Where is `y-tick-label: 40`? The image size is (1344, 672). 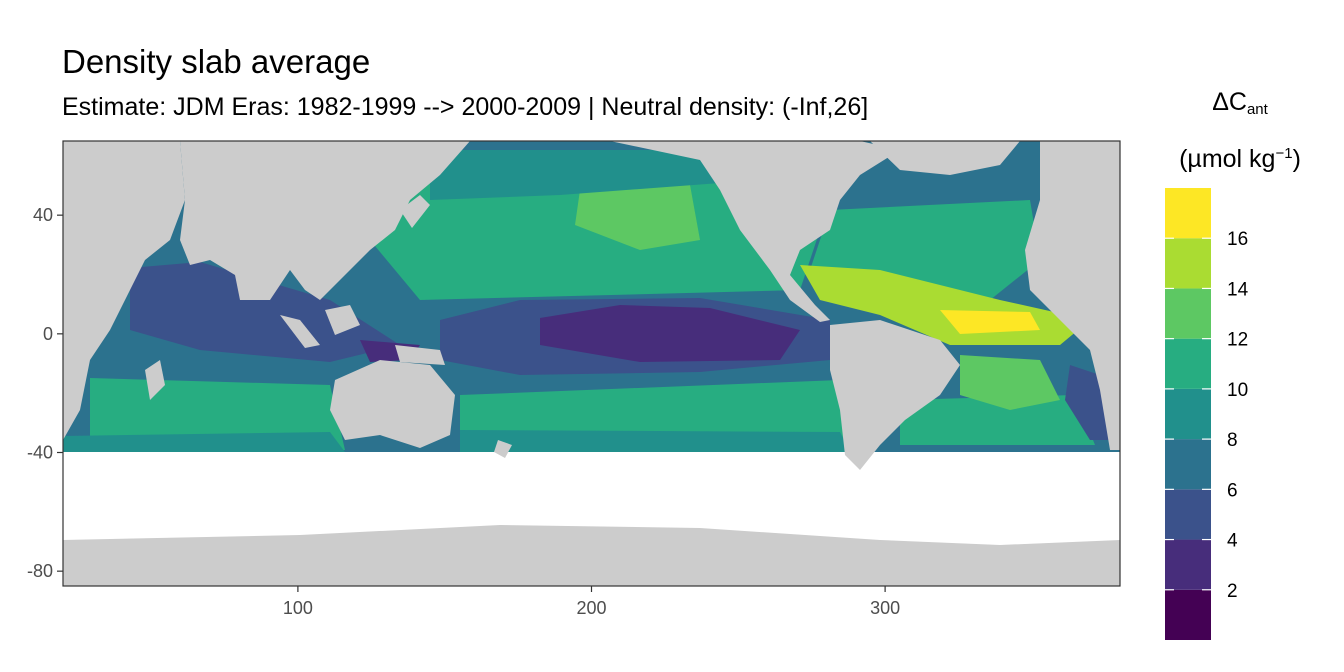 y-tick-label: 40 is located at coordinates (43, 215).